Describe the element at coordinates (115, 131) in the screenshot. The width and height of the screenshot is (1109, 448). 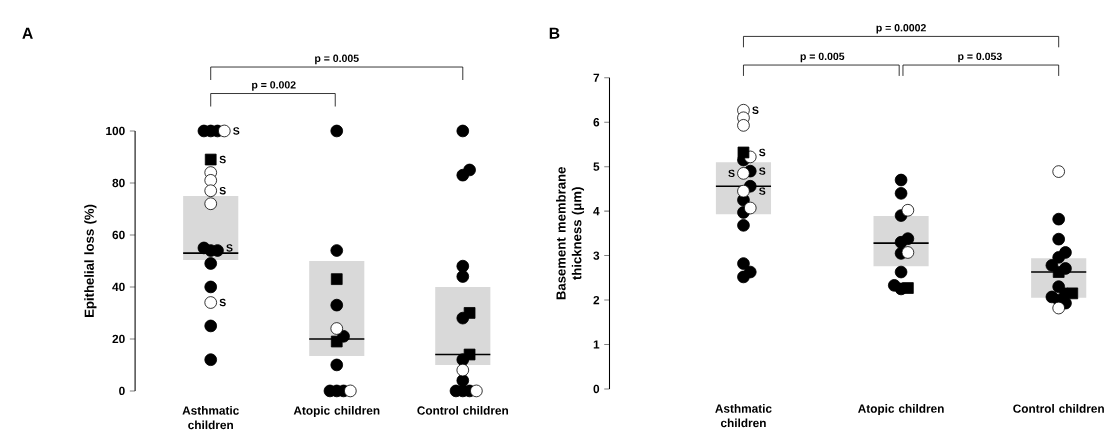
I see `y-tick-label: 100` at that location.